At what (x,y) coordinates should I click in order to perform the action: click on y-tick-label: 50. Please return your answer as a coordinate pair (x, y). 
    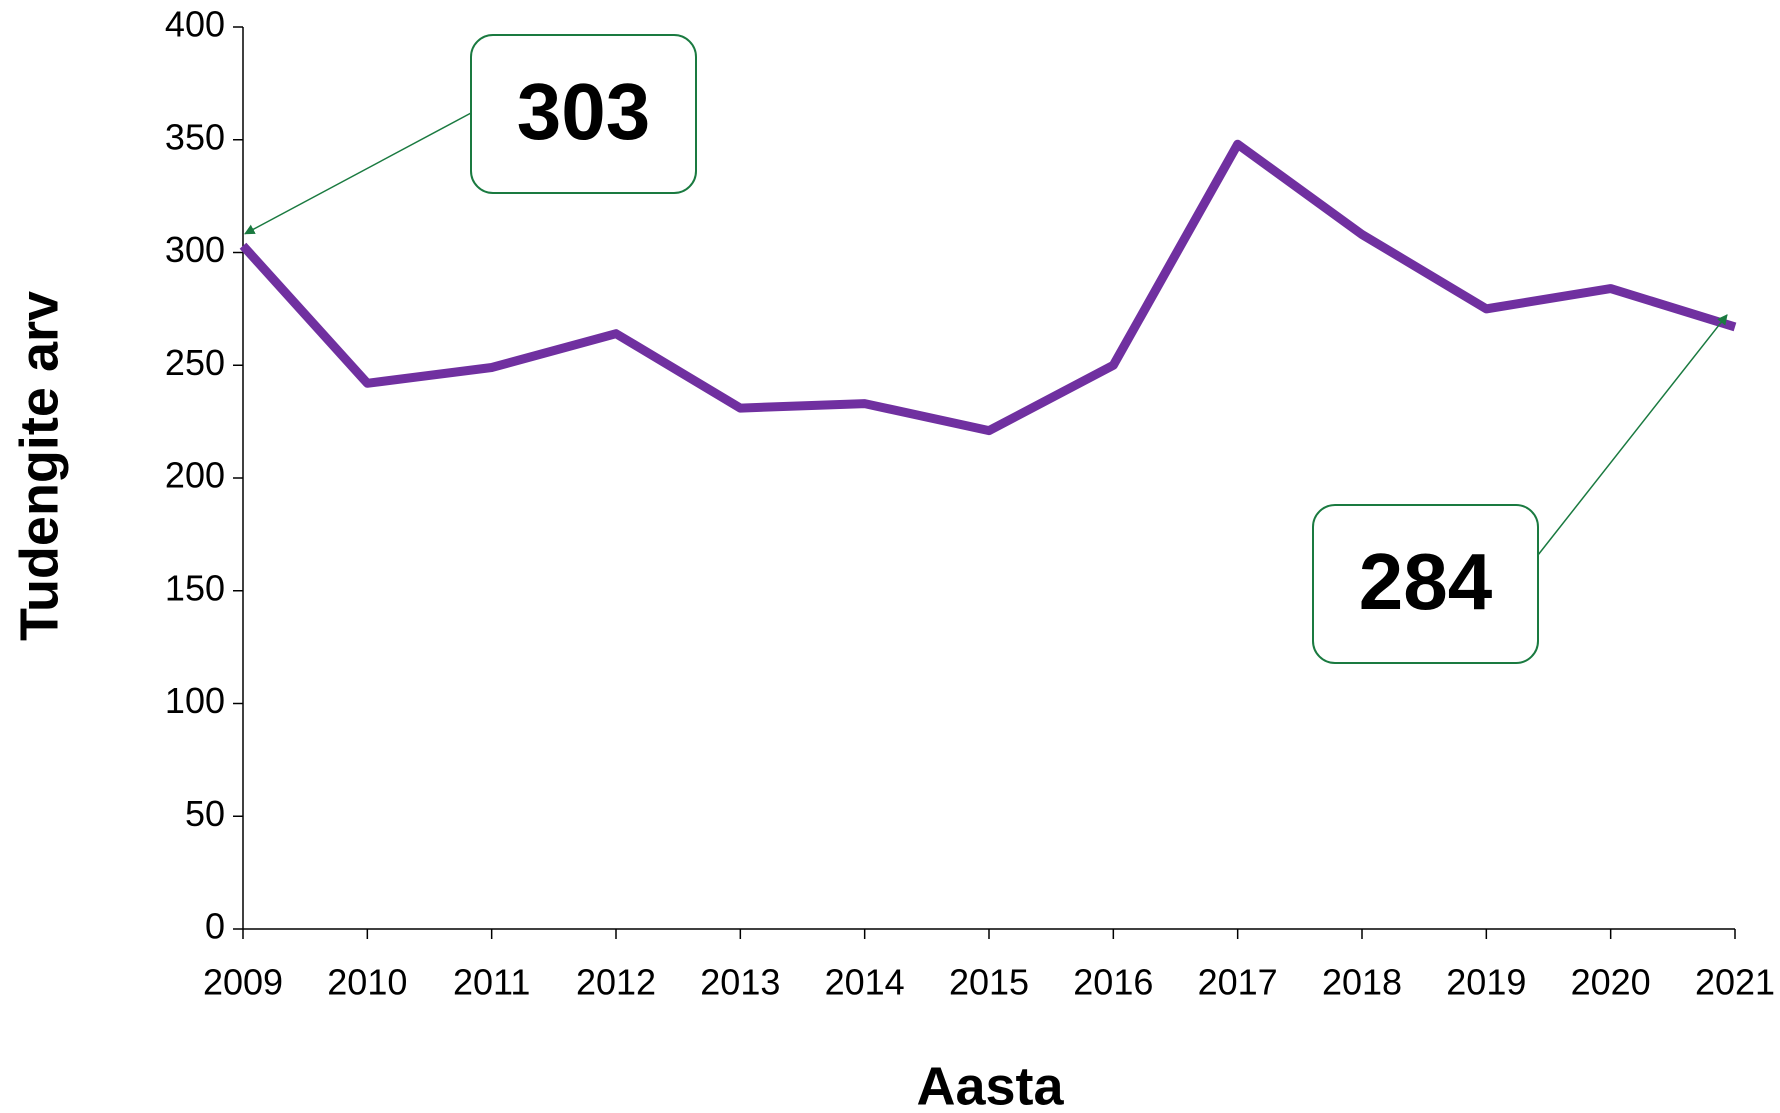
    Looking at the image, I should click on (205, 813).